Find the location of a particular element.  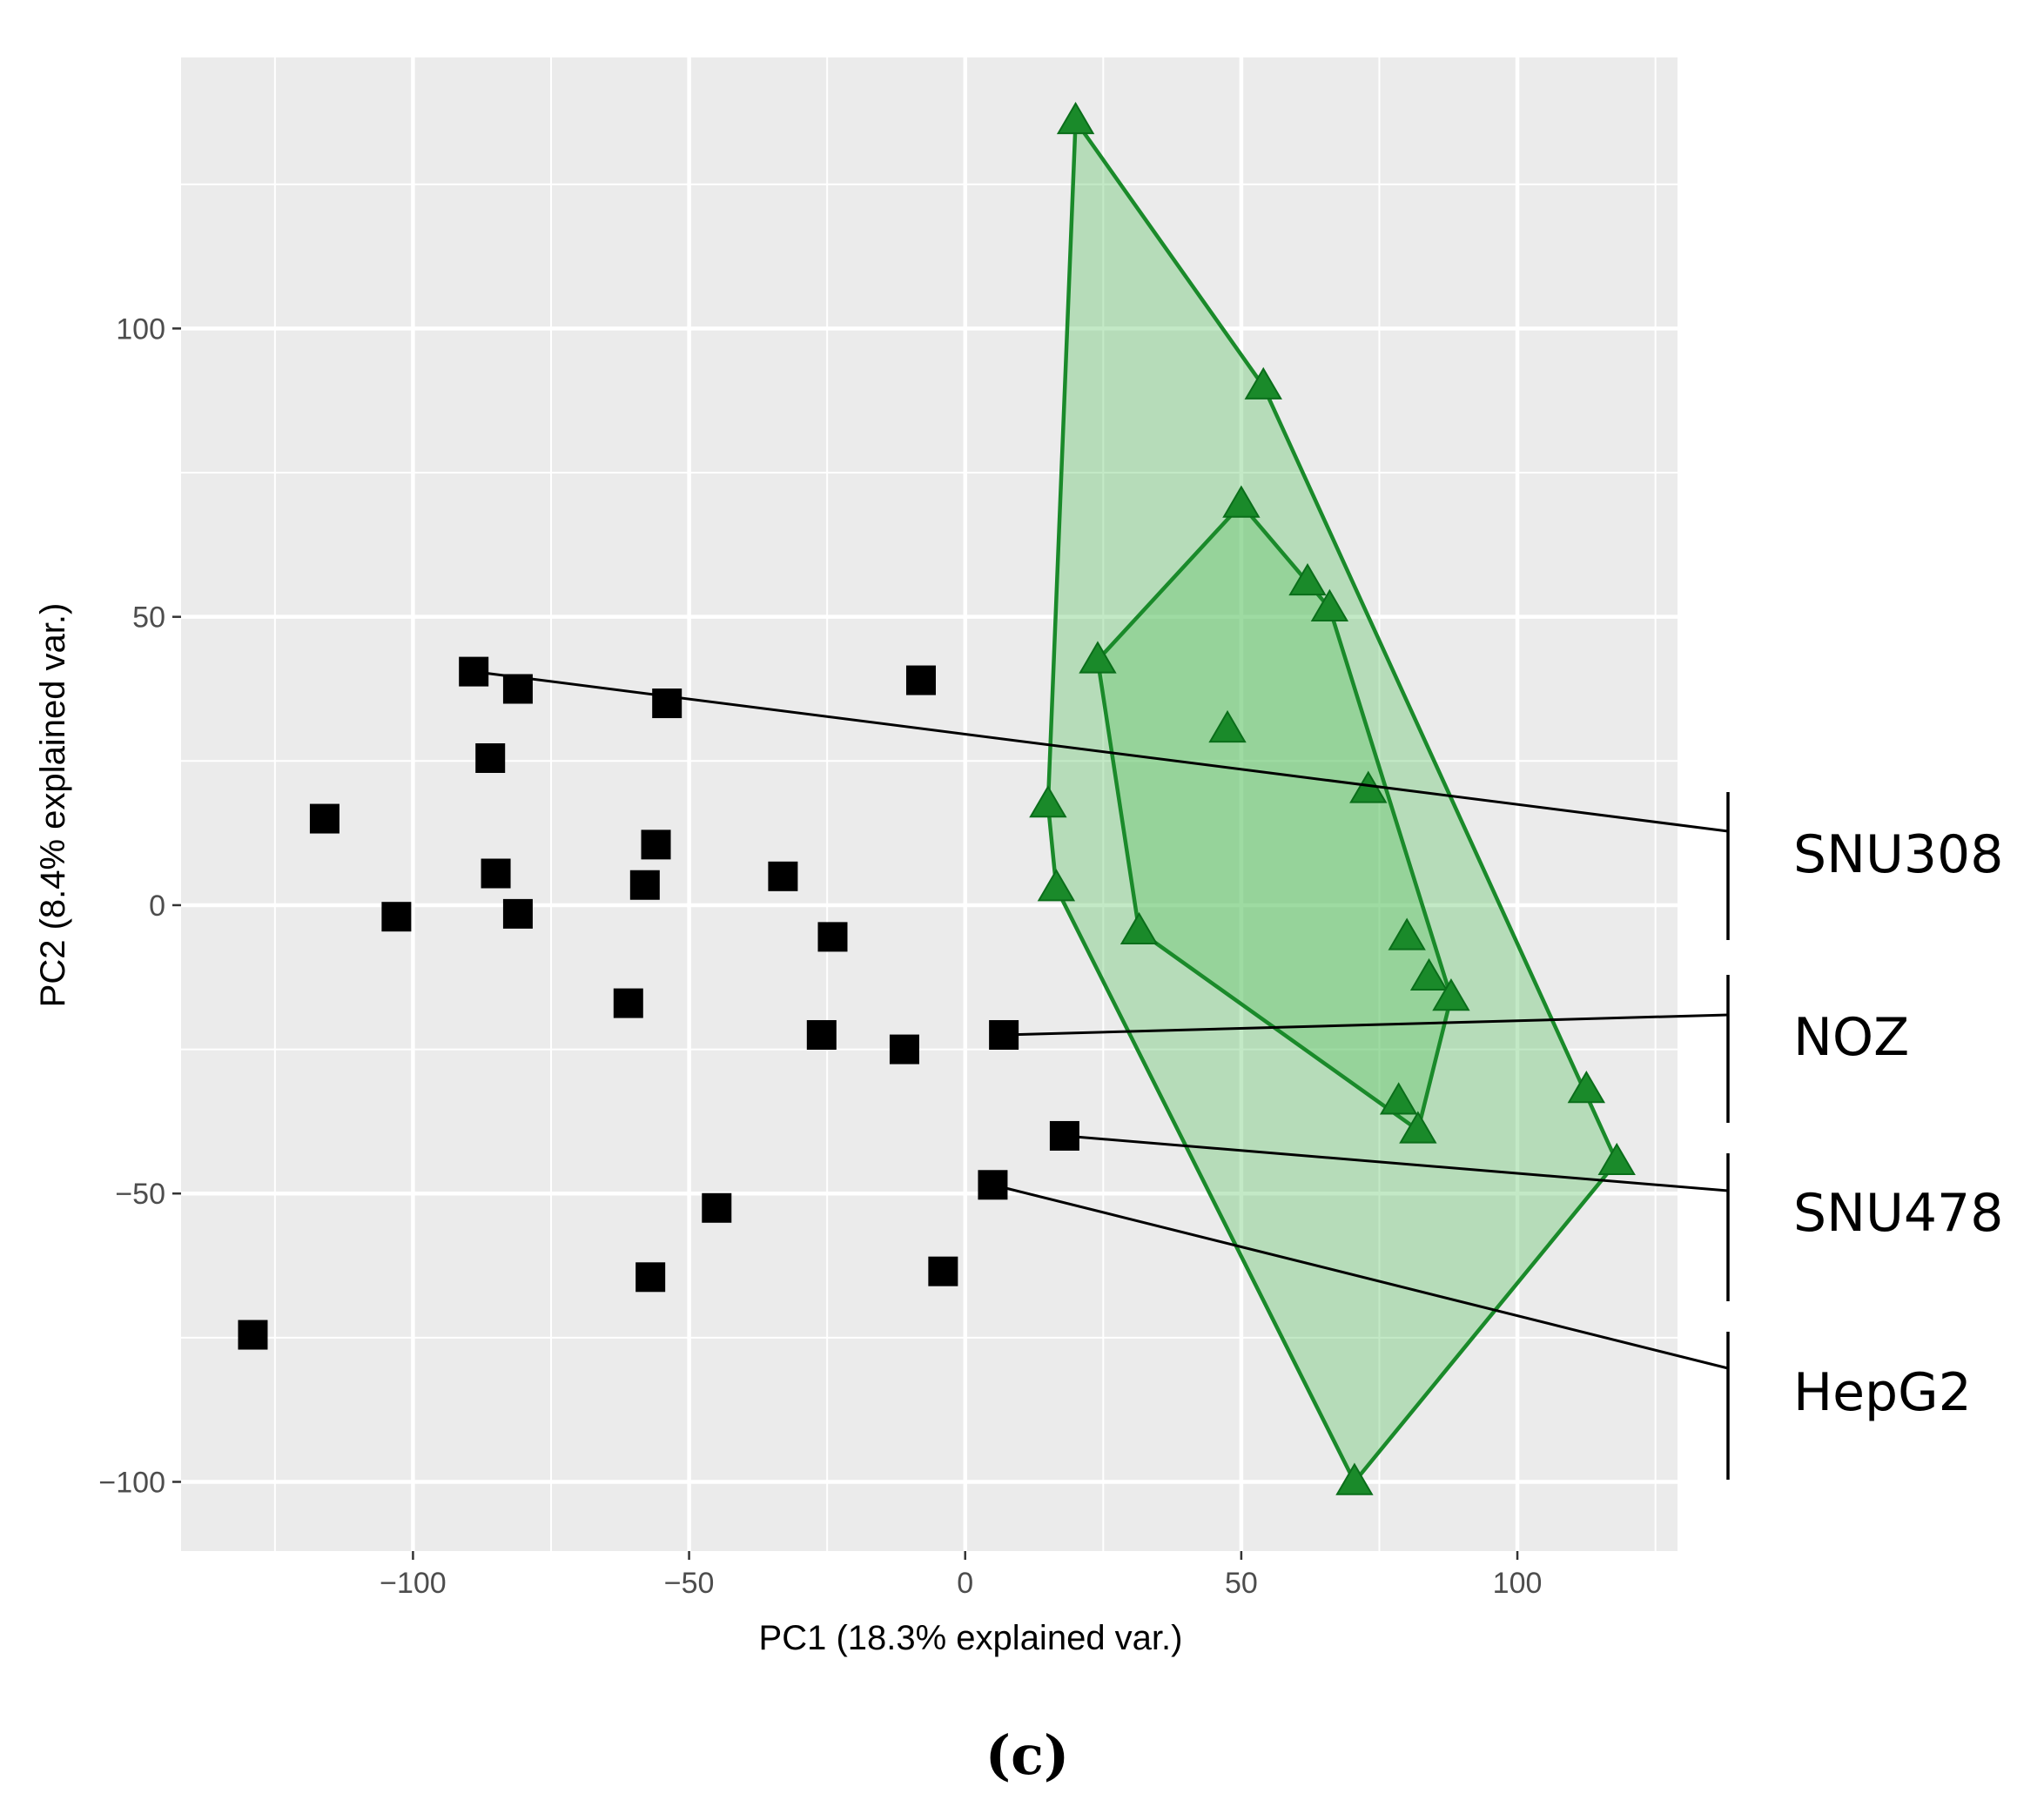

group-label-noz: NOZ is located at coordinates (1851, 1037).